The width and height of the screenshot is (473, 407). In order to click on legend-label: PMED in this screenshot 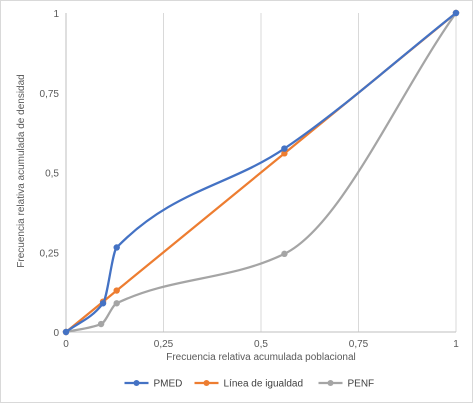, I will do `click(168, 384)`.